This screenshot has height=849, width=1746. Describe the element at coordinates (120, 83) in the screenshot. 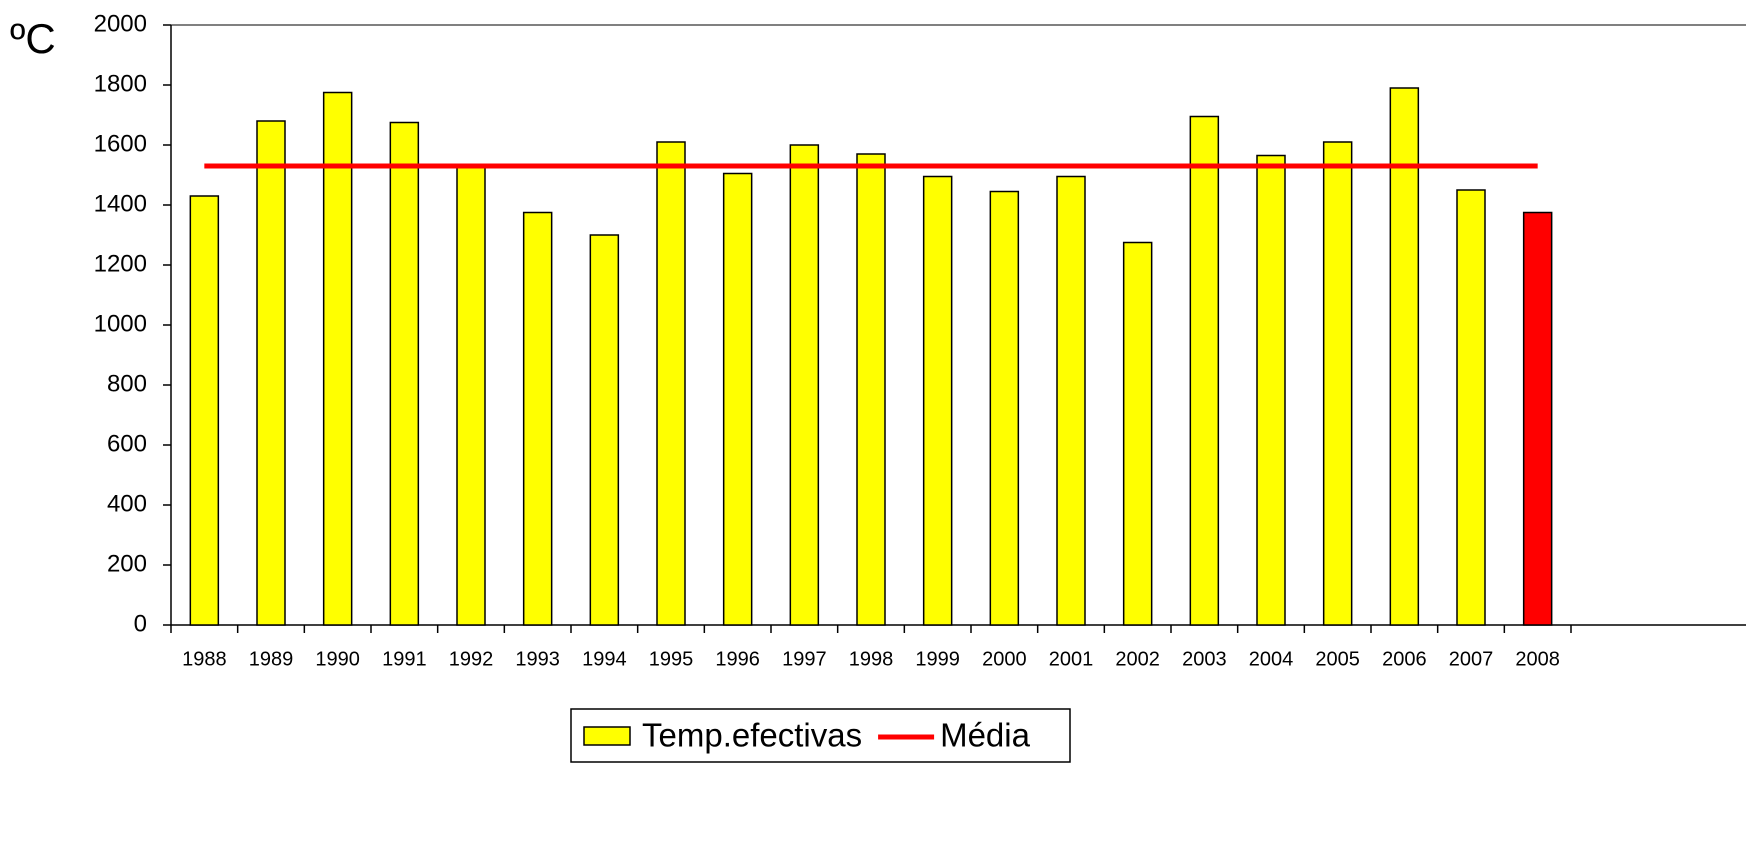

I see `y-tick-label: 1800` at that location.